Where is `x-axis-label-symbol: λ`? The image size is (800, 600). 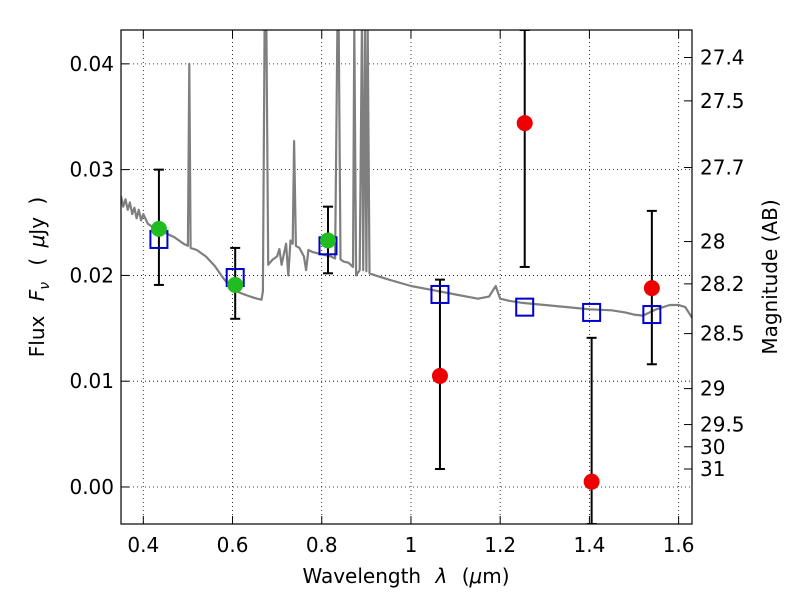
x-axis-label-symbol: λ is located at coordinates (440, 576).